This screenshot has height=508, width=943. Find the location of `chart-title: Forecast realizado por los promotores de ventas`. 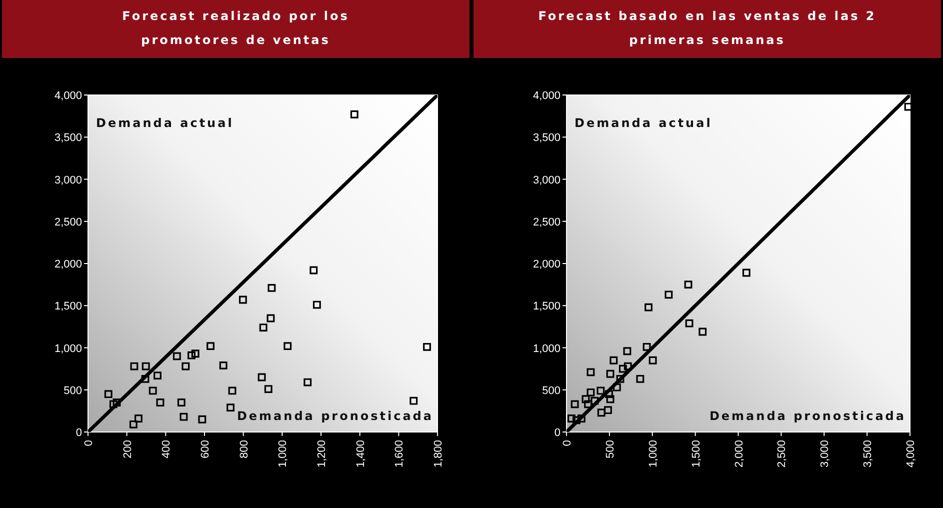

chart-title: Forecast realizado por los promotores de ventas is located at coordinates (236, 28).